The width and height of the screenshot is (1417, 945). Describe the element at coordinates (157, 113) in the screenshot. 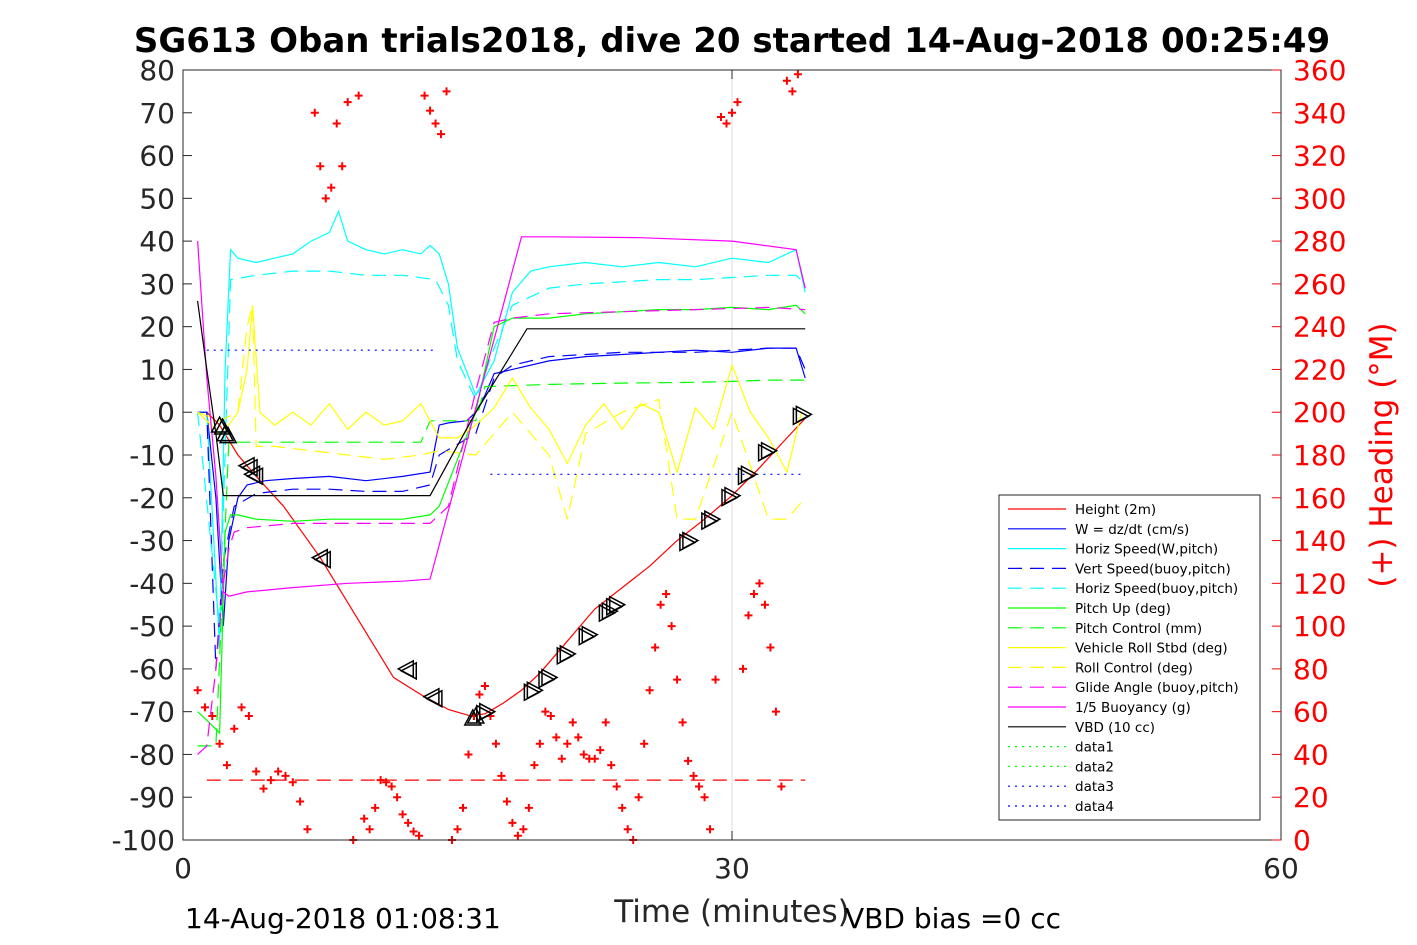

I see `y-tick-label-left: 70` at that location.